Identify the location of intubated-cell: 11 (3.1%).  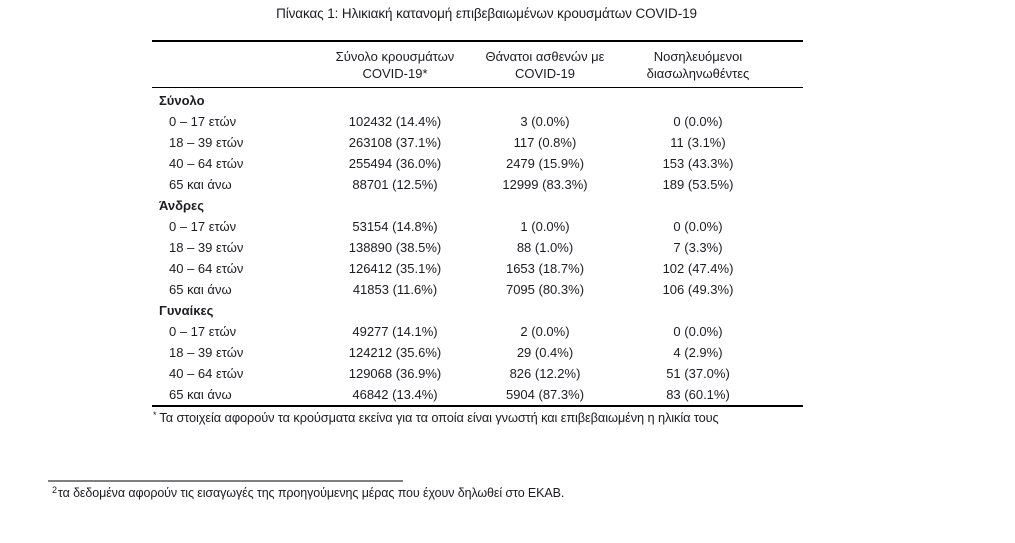
(698, 142).